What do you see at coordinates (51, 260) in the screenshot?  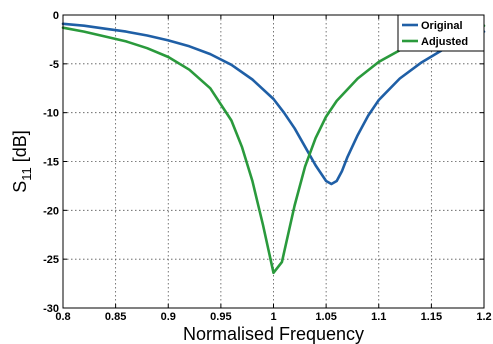 I see `y-tick-label: -25` at bounding box center [51, 260].